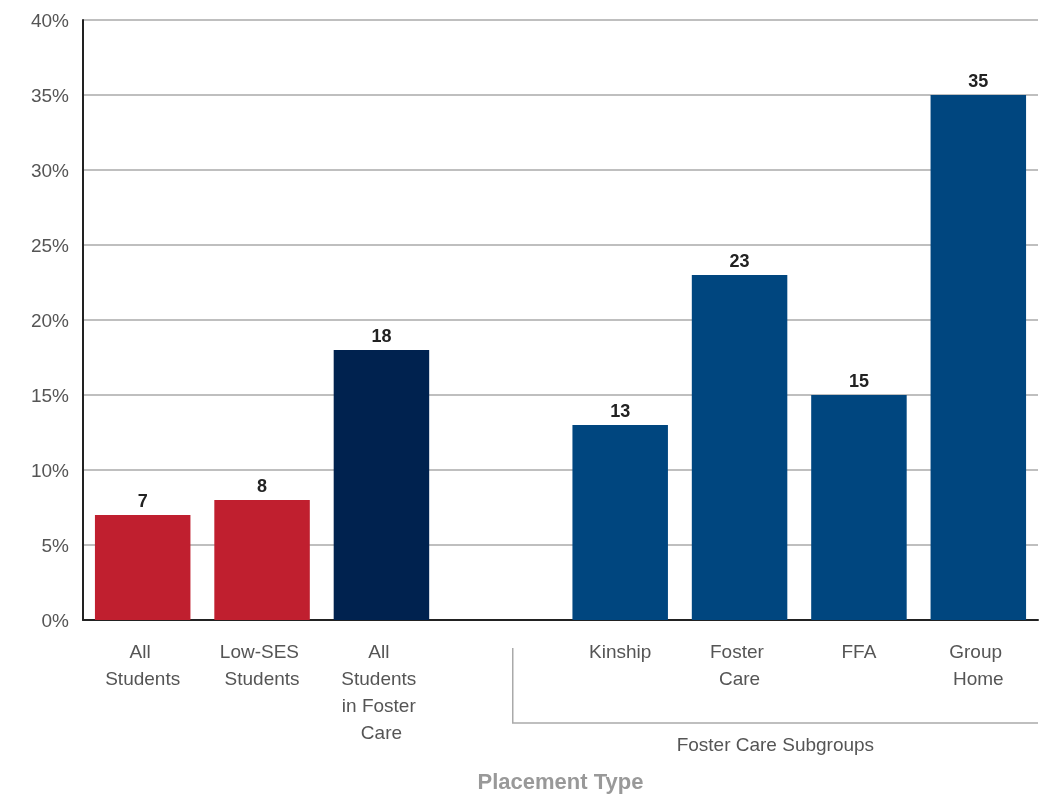 This screenshot has width=1048, height=806. I want to click on data-label: 23, so click(739, 261).